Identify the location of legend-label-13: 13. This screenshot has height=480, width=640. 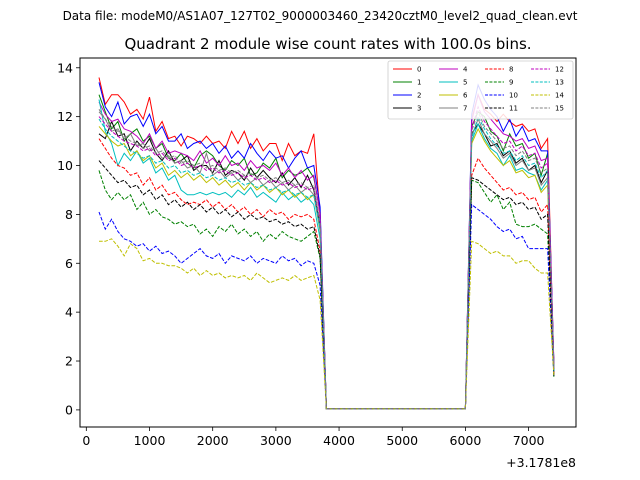
(559, 83).